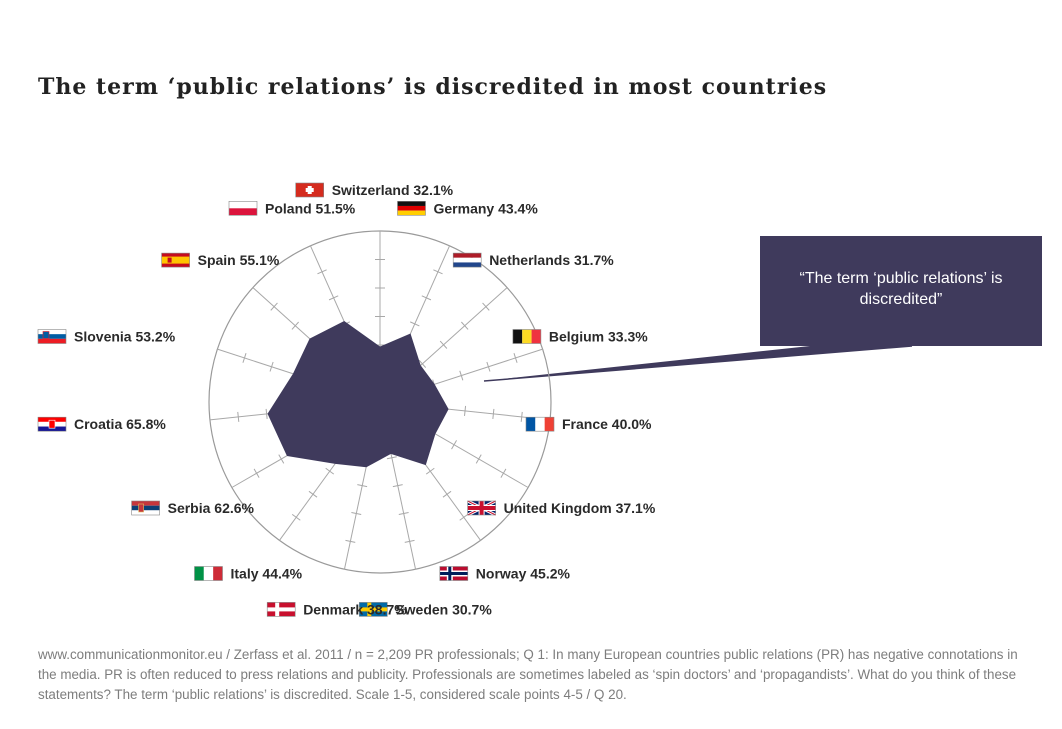 This screenshot has height=729, width=1062. Describe the element at coordinates (125, 337) in the screenshot. I see `country-value-label: Slovenia 53.2%` at that location.